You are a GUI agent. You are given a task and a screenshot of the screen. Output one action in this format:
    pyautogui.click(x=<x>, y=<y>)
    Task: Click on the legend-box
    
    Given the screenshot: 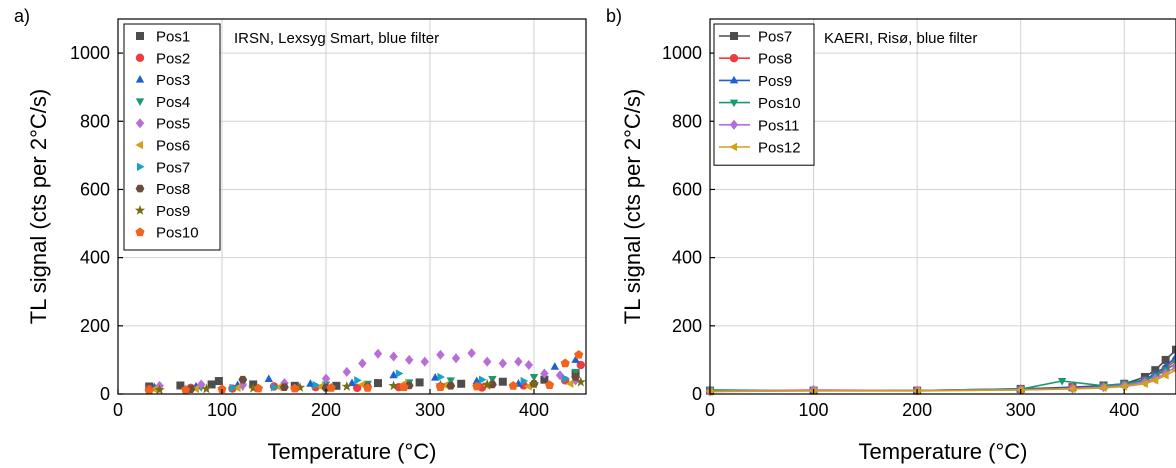 What is the action you would take?
    pyautogui.click(x=764, y=94)
    